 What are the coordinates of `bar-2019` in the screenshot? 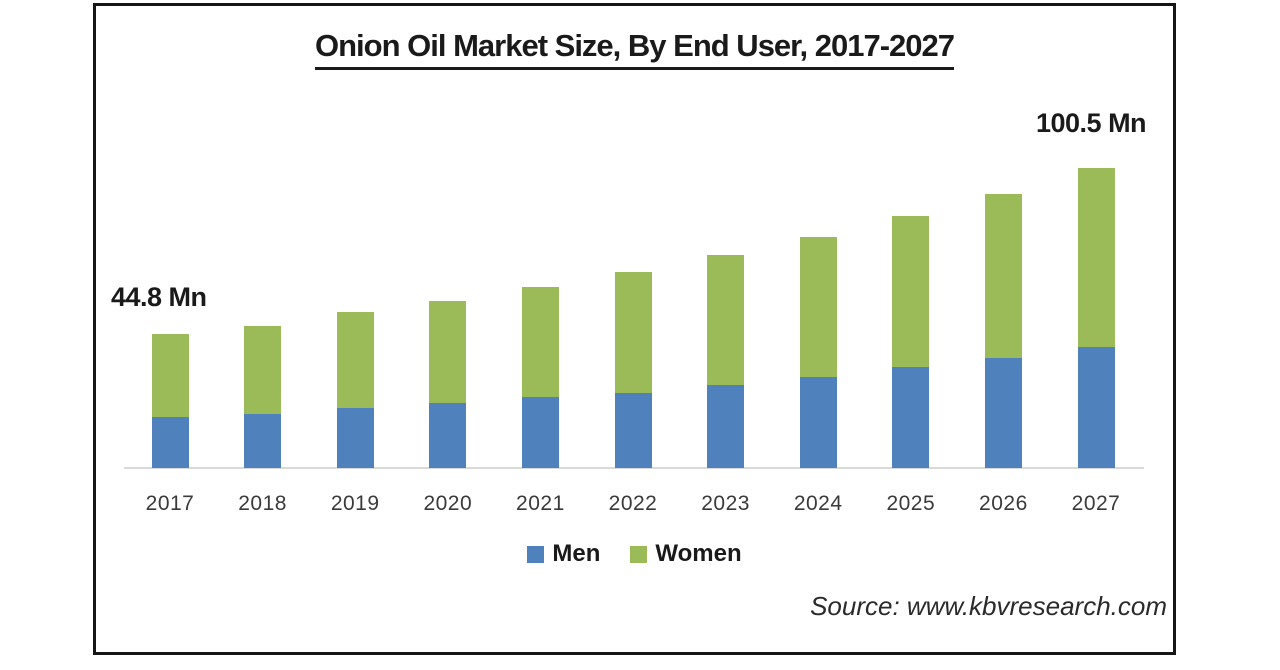 It's located at (355, 390).